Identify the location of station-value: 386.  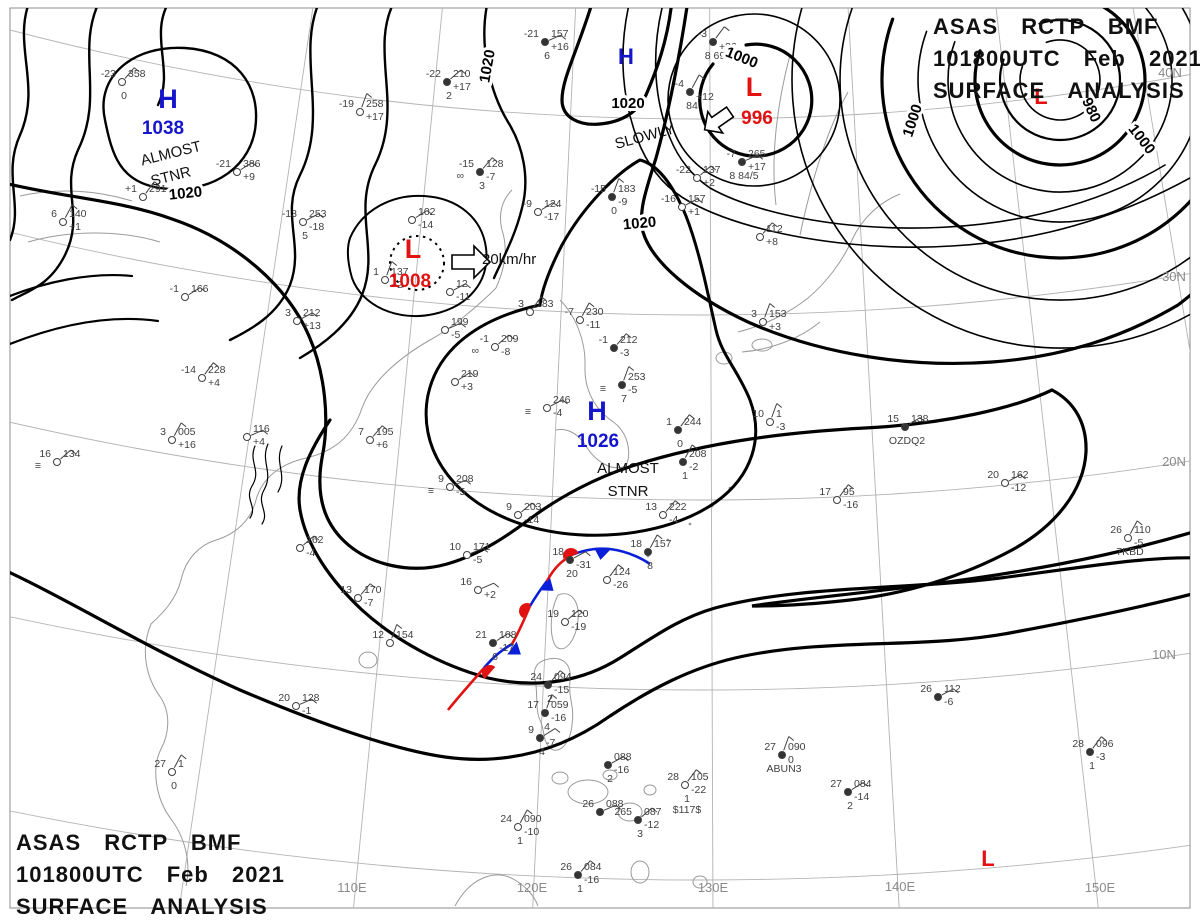
(252, 164).